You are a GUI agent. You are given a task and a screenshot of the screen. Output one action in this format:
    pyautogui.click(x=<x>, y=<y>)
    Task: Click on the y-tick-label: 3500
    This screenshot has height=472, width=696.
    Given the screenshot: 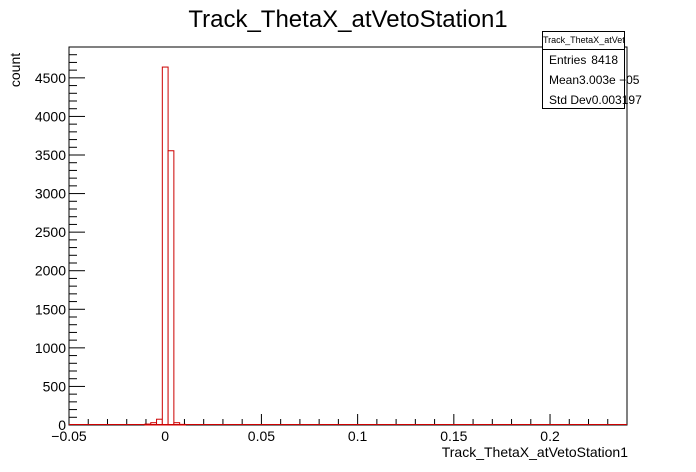 What is the action you would take?
    pyautogui.click(x=50, y=155)
    